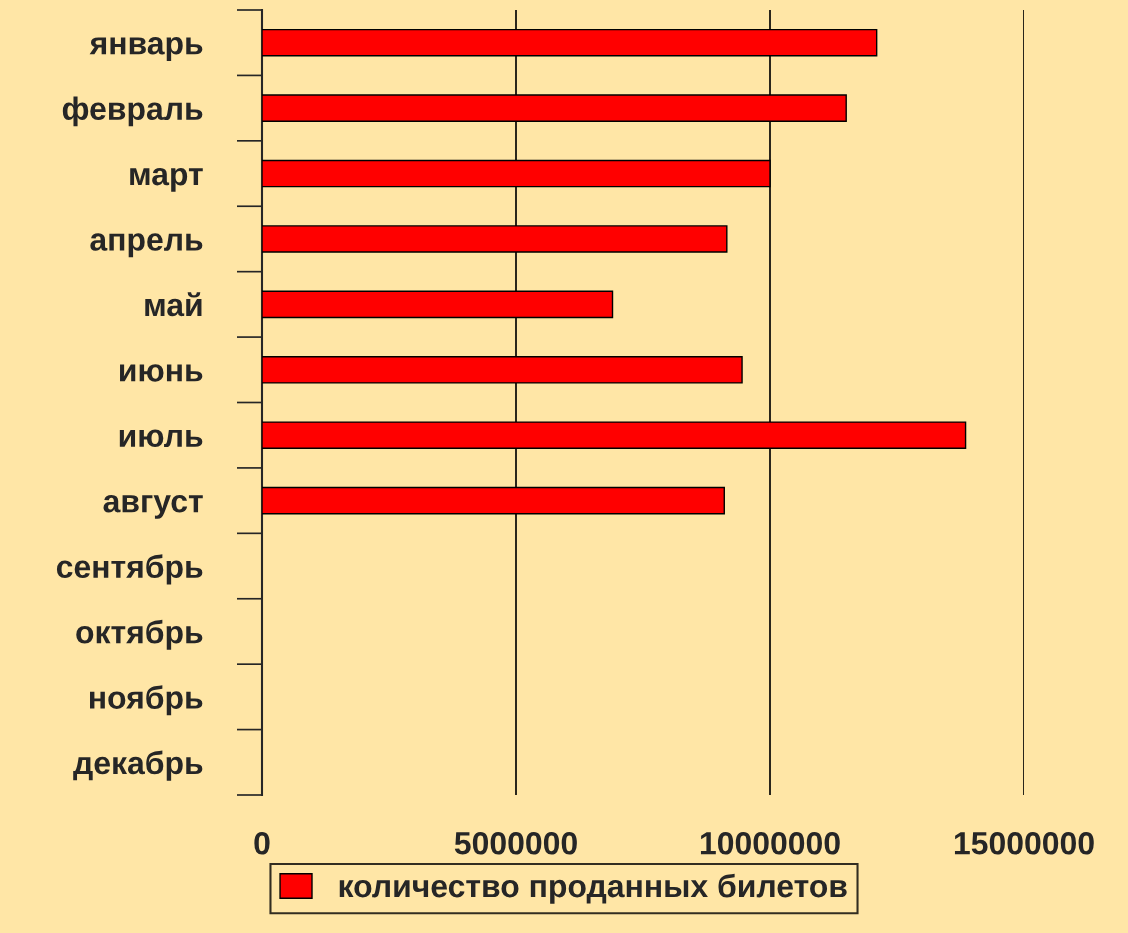  Describe the element at coordinates (146, 700) in the screenshot. I see `y-tick-label: ноябрь` at that location.